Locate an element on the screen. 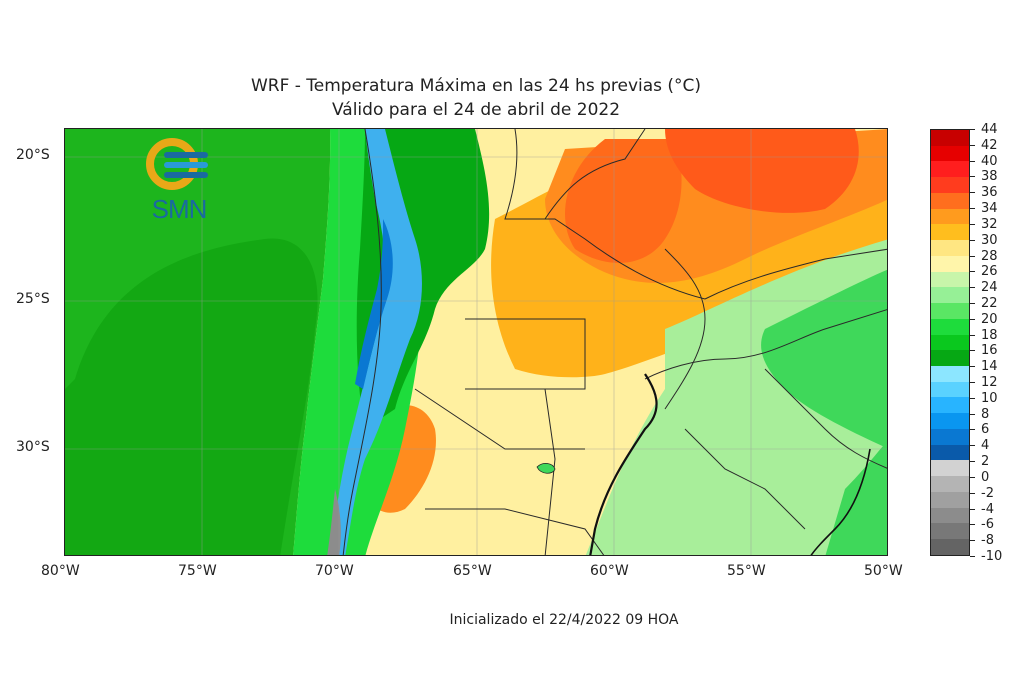 The image size is (1024, 680). init-time-footer: Inicializado el 22/4/2022 09 HOA is located at coordinates (564, 620).